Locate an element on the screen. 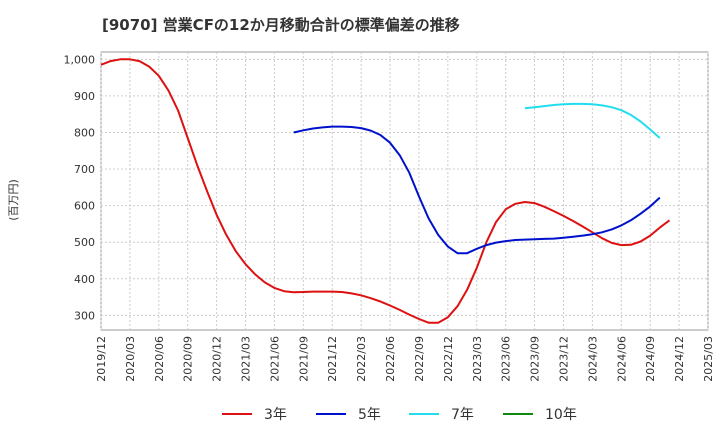 Image resolution: width=720 pixels, height=440 pixels. legend-label: 3年 is located at coordinates (275, 415).